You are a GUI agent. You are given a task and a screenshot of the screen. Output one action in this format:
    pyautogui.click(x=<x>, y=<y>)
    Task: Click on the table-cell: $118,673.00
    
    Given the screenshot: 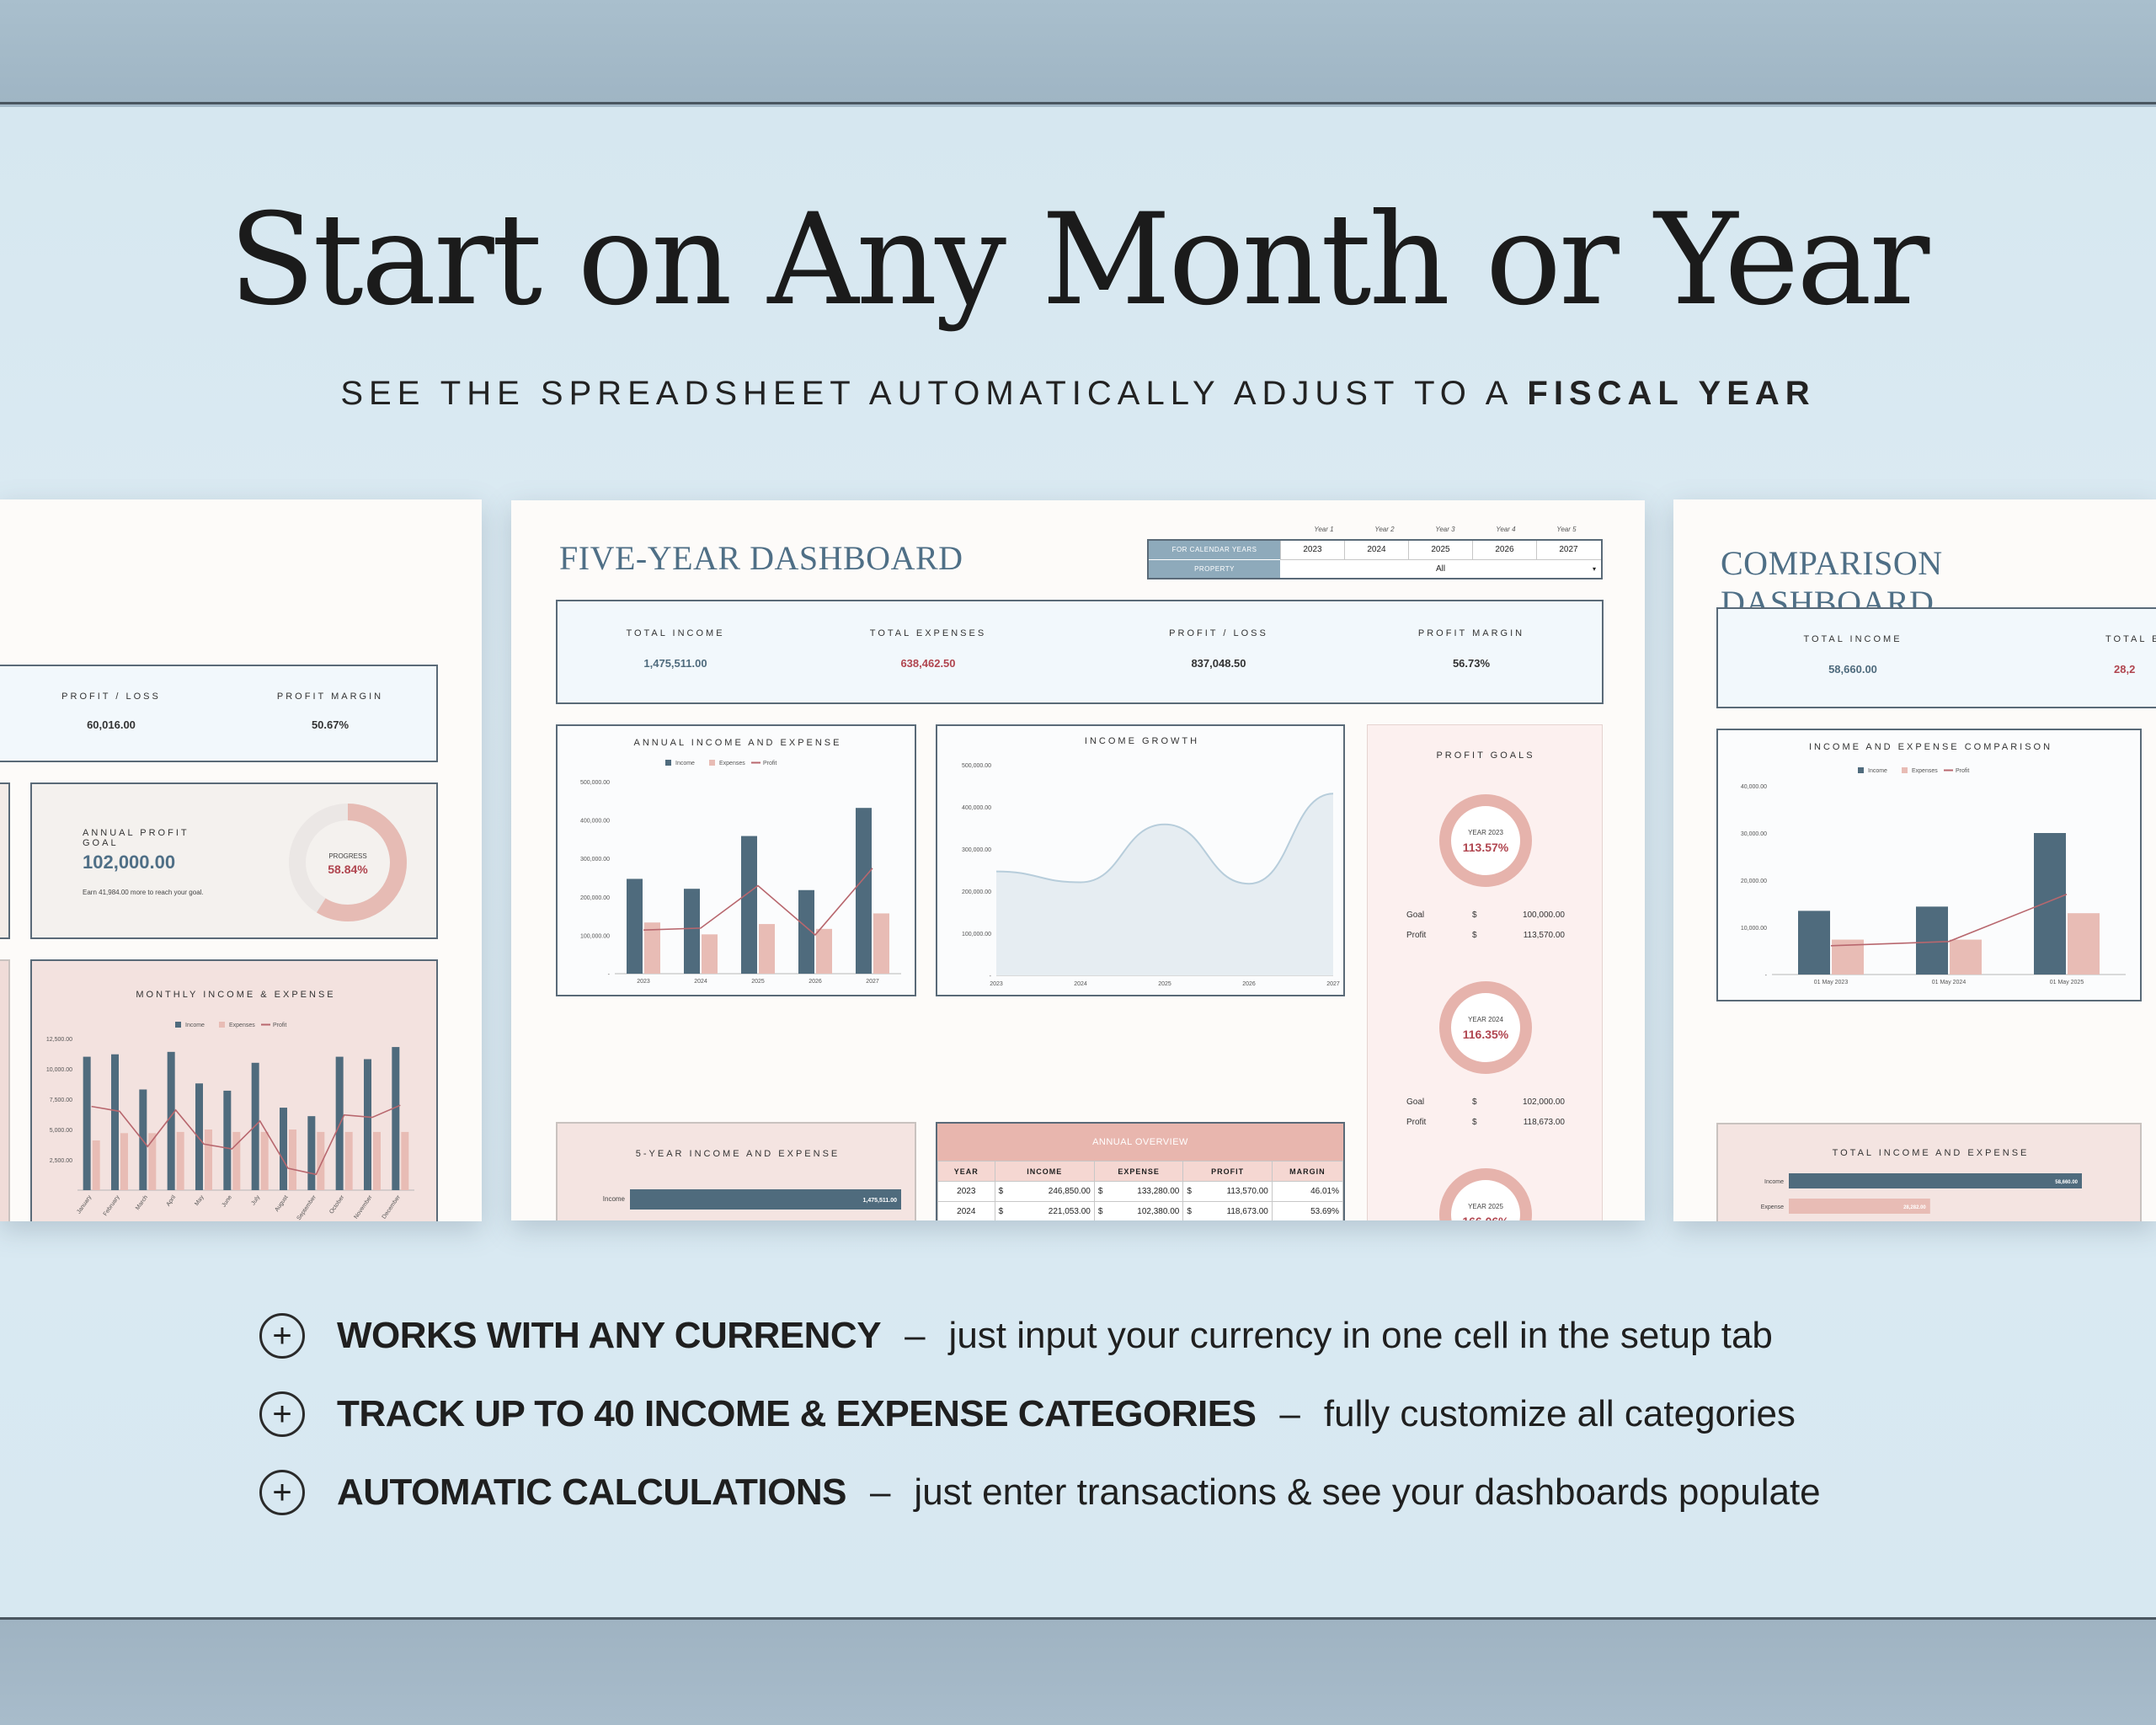 What is the action you would take?
    pyautogui.click(x=1227, y=1210)
    